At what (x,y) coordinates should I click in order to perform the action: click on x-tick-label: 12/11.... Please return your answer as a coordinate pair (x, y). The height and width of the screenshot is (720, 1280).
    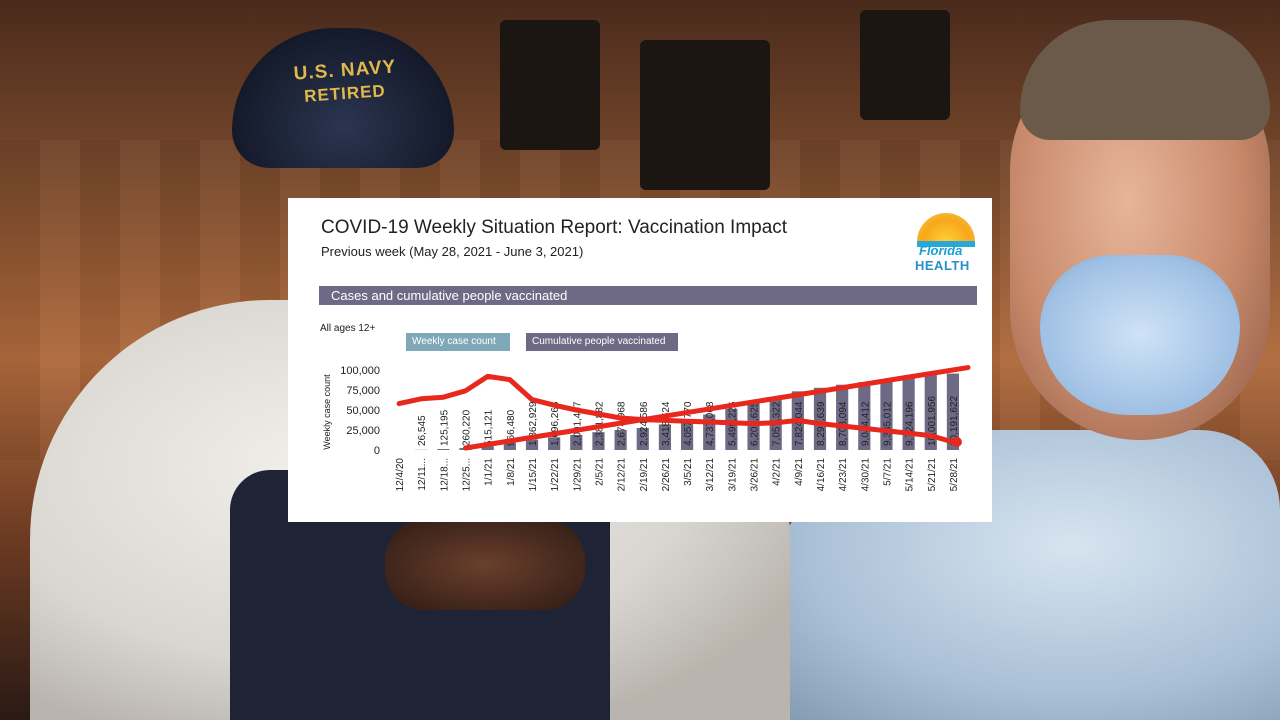
    Looking at the image, I should click on (422, 474).